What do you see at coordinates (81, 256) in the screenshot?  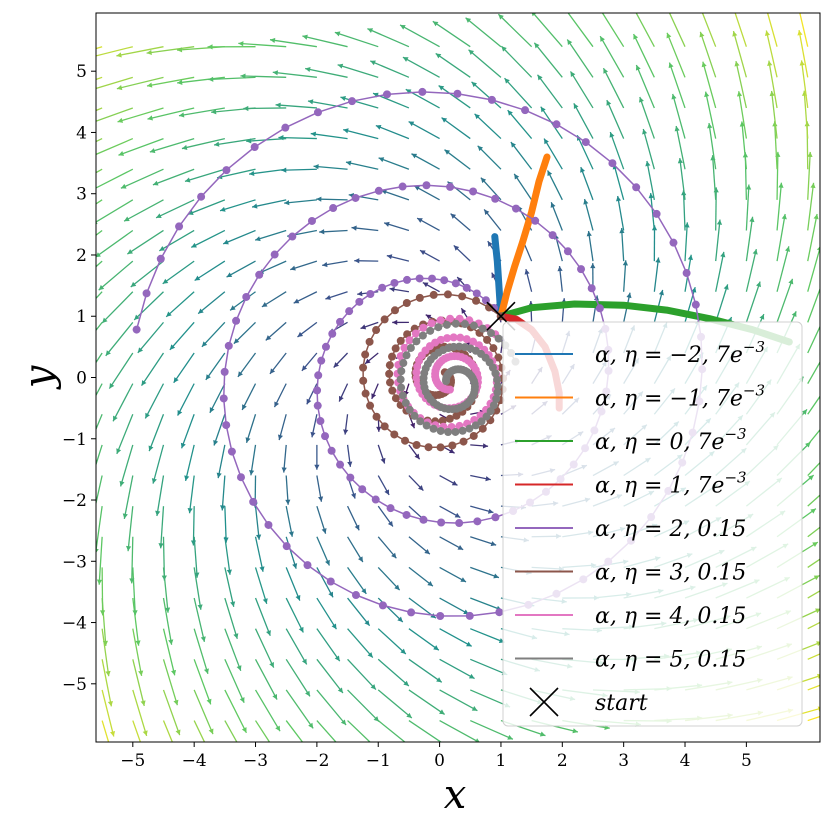 I see `y-tick-label: 2` at bounding box center [81, 256].